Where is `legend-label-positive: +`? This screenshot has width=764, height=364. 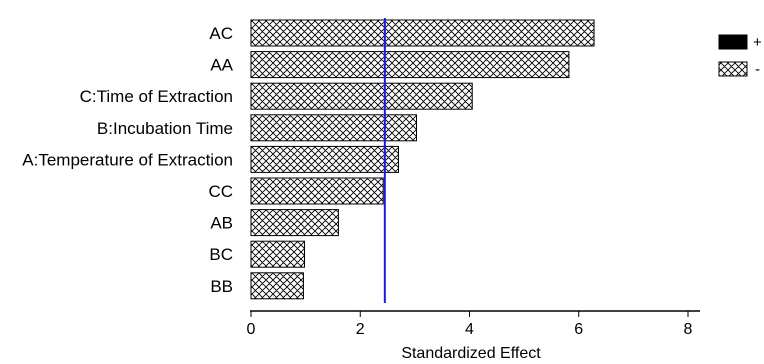
legend-label-positive: + is located at coordinates (757, 42).